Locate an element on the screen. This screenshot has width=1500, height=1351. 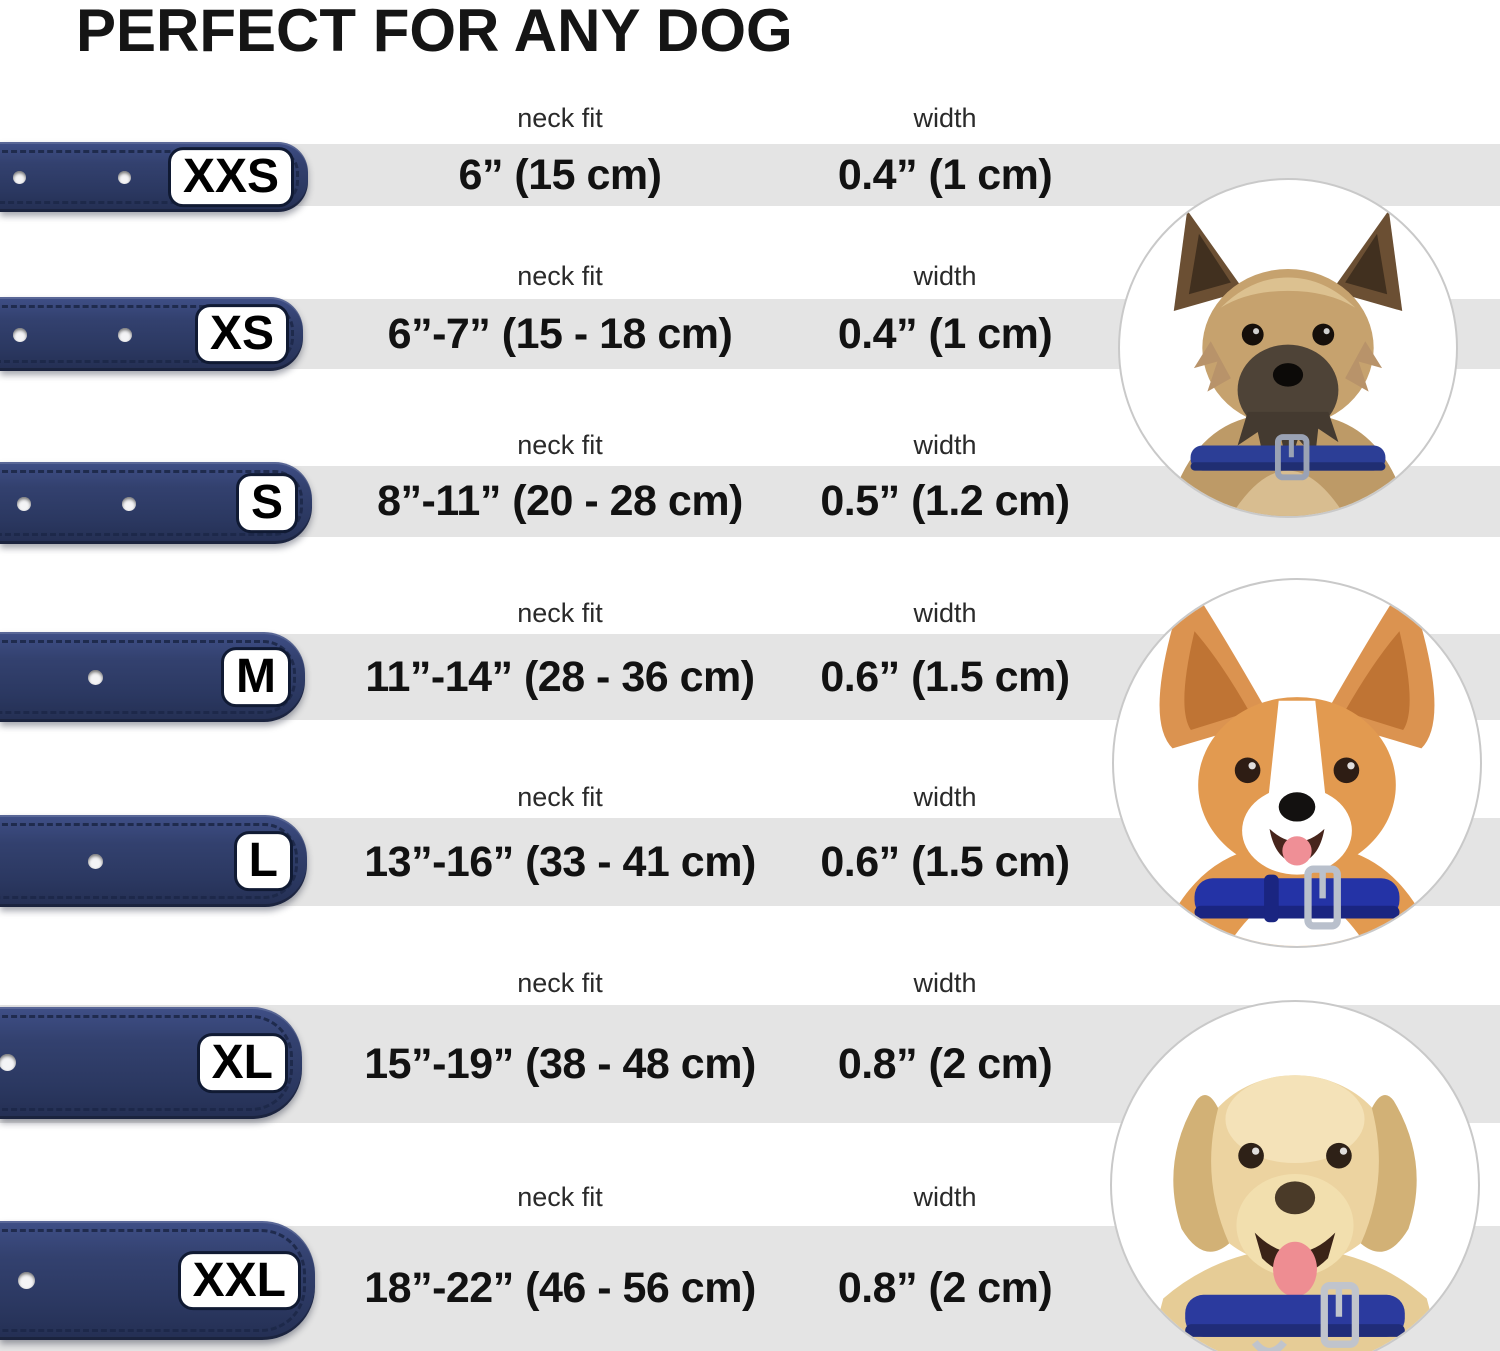
size-badge-xl: XL is located at coordinates (242, 1063).